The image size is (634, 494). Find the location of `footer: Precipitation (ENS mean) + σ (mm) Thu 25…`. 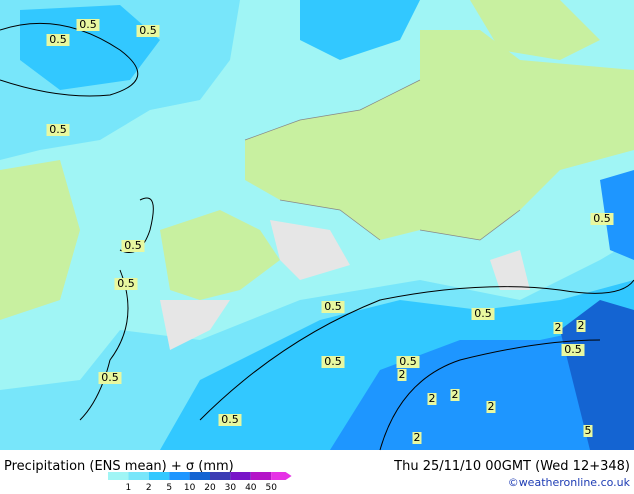

footer: Precipitation (ENS mean) + σ (mm) Thu 25… is located at coordinates (317, 476).